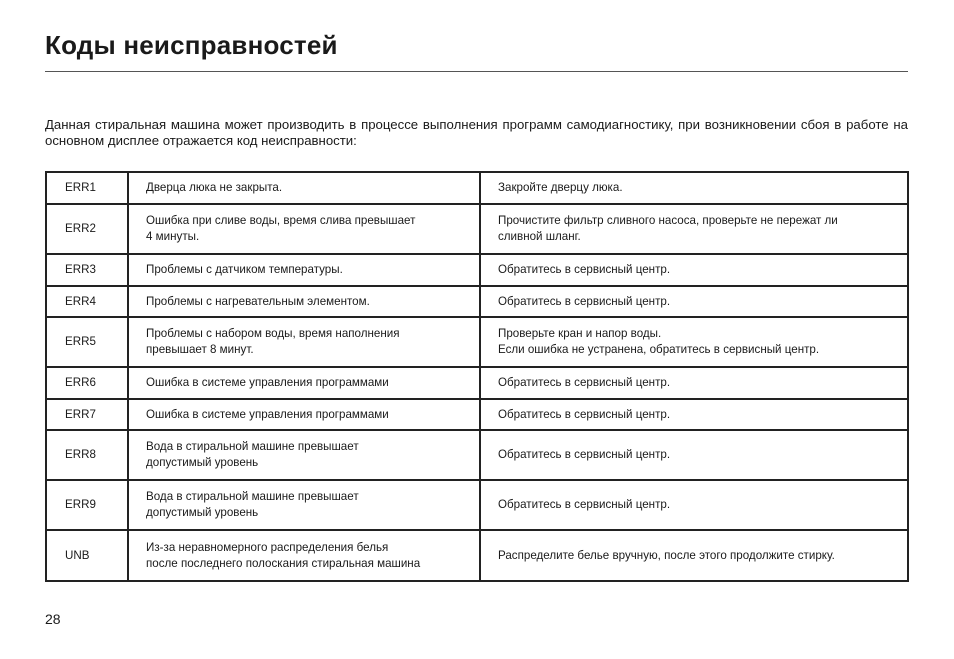 This screenshot has height=659, width=954. What do you see at coordinates (87, 383) in the screenshot?
I see `error-code: ERR6` at bounding box center [87, 383].